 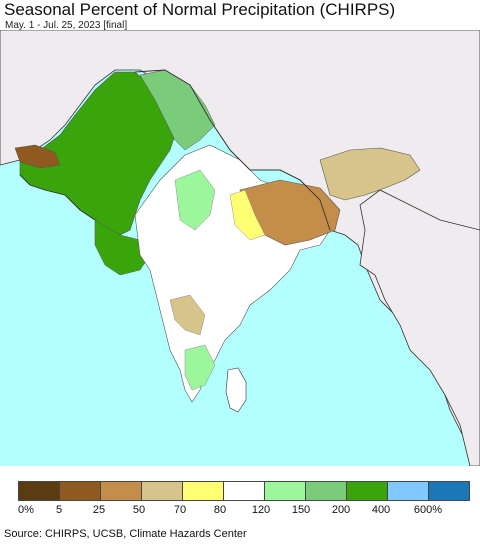 What do you see at coordinates (381, 510) in the screenshot?
I see `legend-tick-9: 400` at bounding box center [381, 510].